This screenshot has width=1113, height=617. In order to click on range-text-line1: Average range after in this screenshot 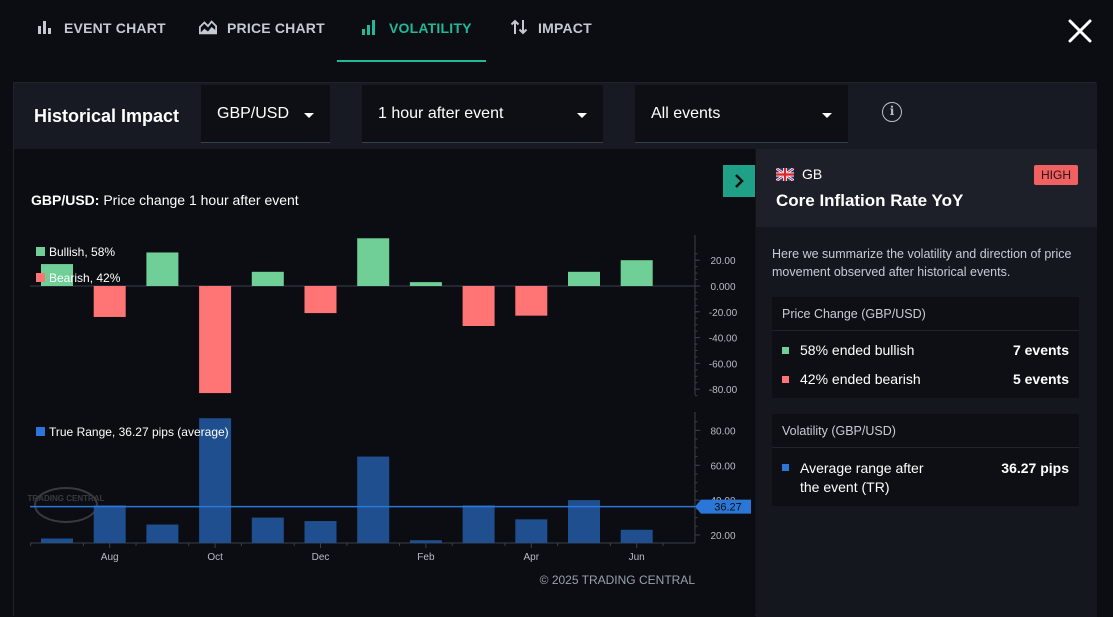, I will do `click(862, 468)`.